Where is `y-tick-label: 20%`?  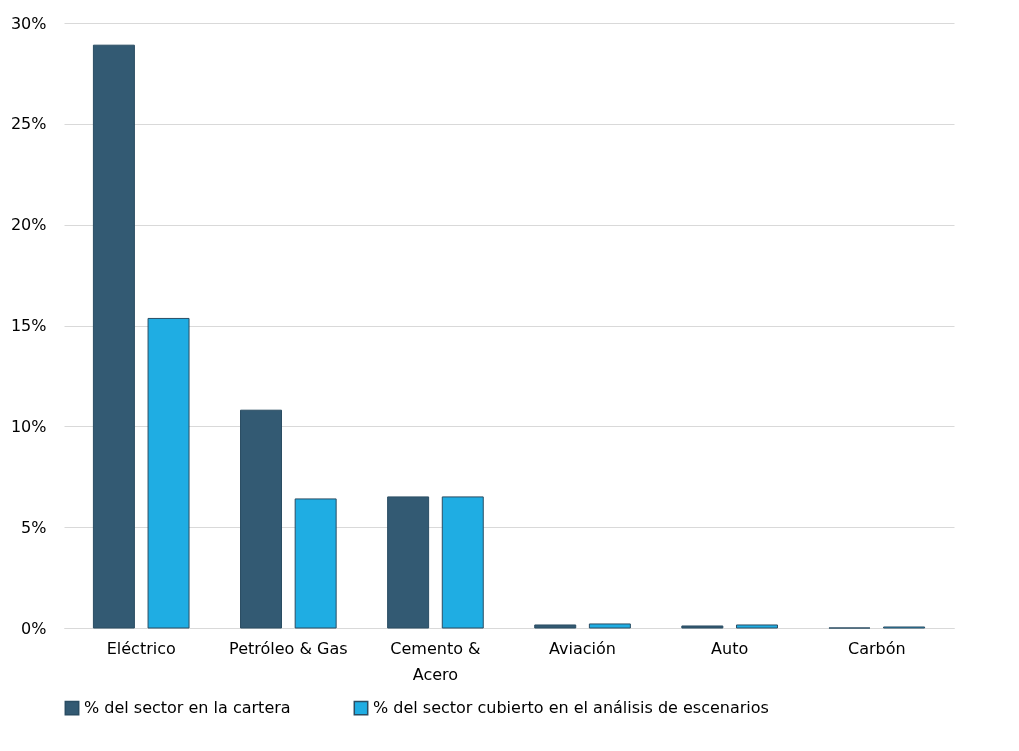
y-tick-label: 20% is located at coordinates (28, 225).